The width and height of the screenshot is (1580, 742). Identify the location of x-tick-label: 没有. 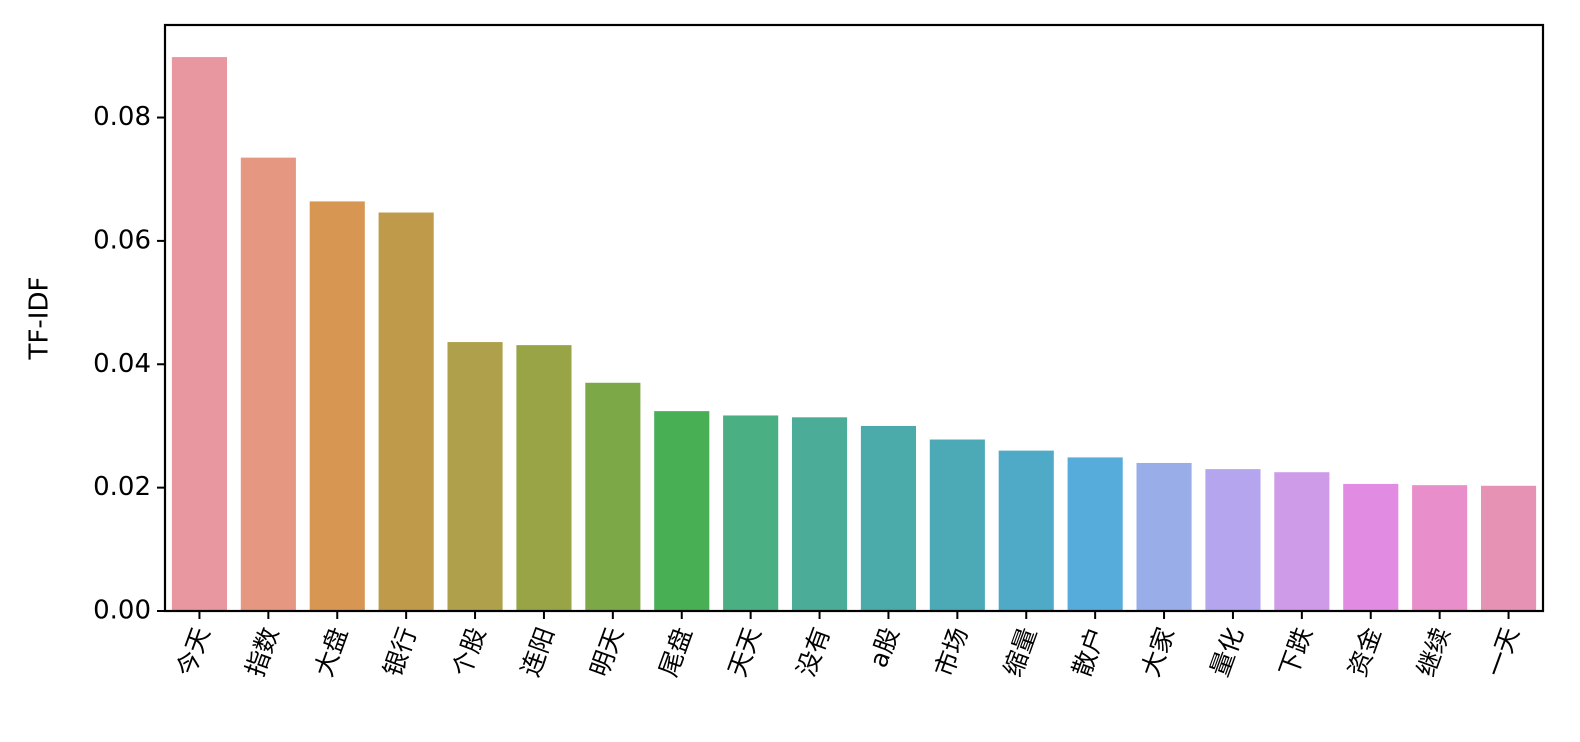
(813, 652).